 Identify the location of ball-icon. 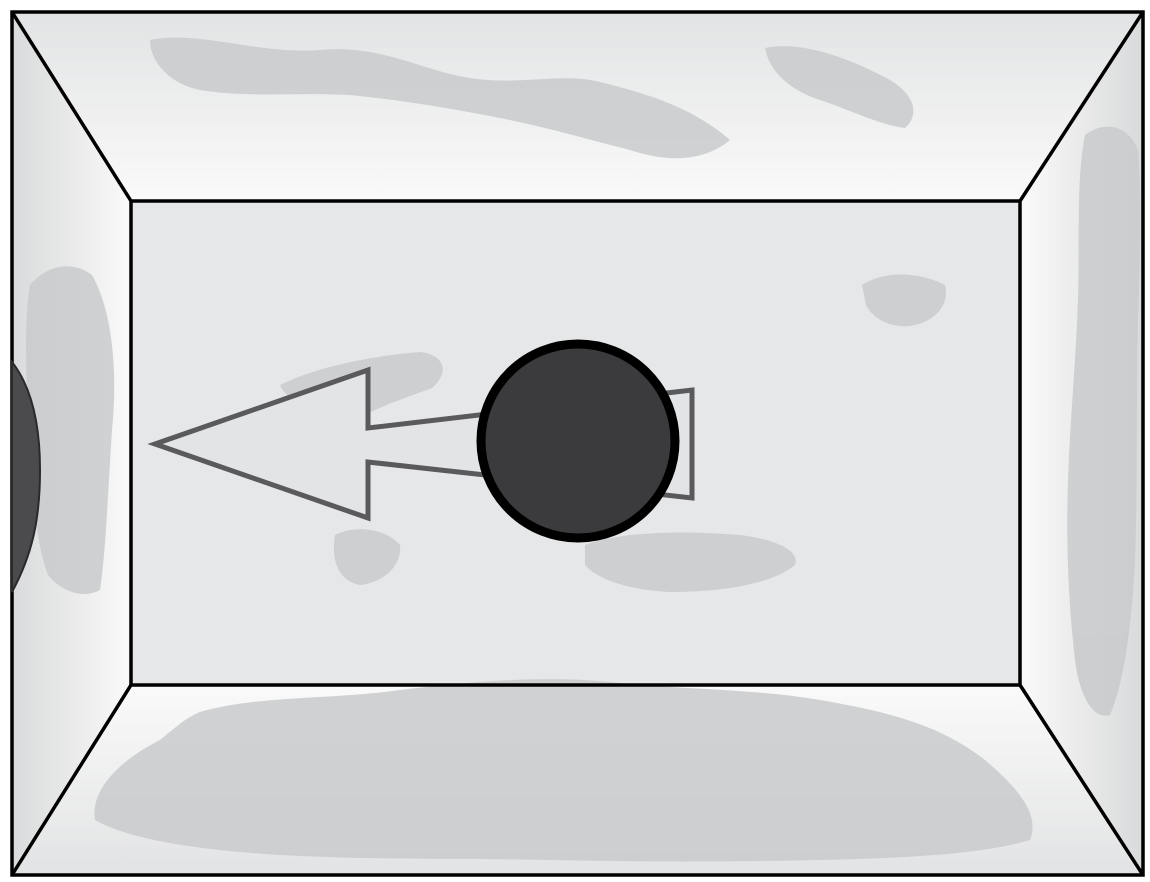
(578, 441).